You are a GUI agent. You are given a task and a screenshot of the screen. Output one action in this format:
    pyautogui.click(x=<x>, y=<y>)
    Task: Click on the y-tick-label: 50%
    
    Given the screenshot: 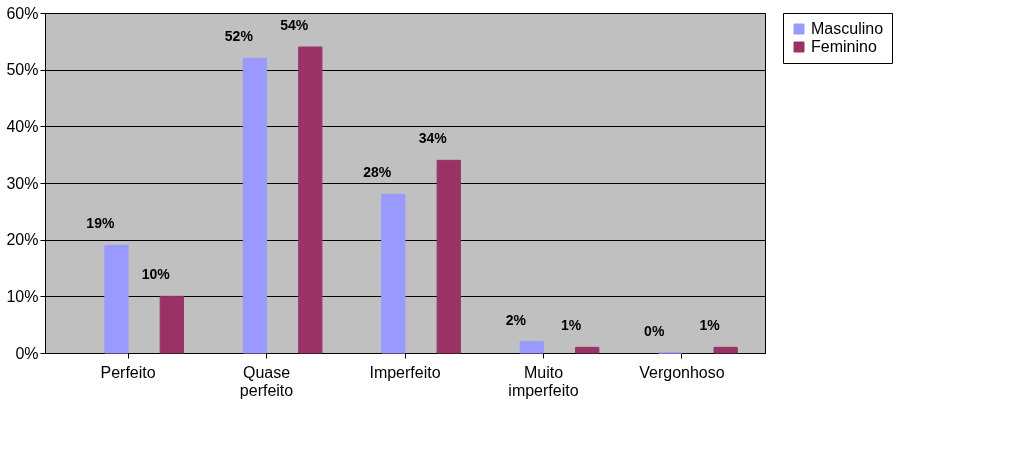 What is the action you would take?
    pyautogui.click(x=22, y=70)
    